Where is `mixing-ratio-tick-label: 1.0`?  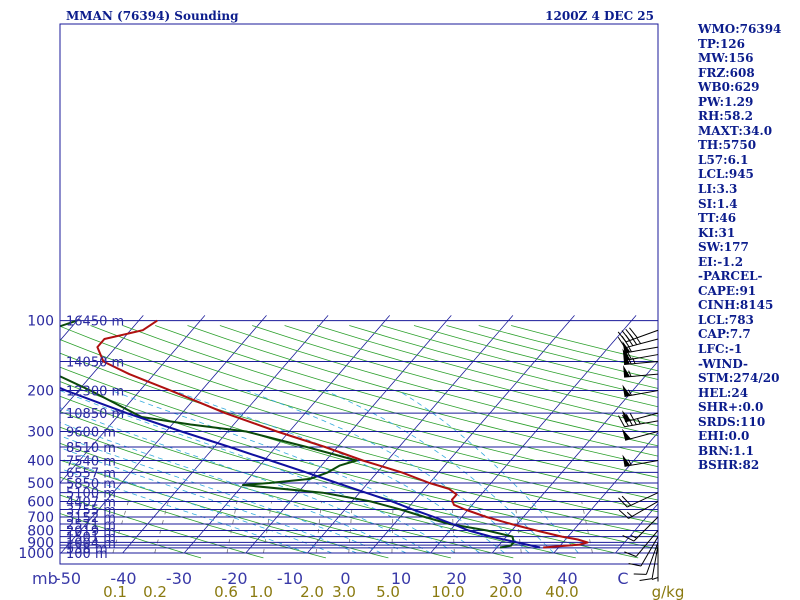
mixing-ratio-tick-label: 1.0 is located at coordinates (261, 591).